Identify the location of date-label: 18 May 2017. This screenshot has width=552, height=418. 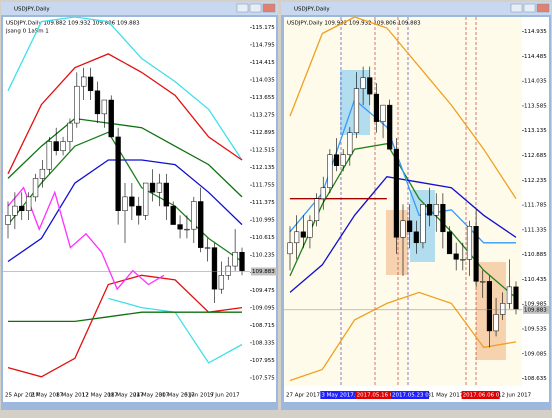
(126, 396).